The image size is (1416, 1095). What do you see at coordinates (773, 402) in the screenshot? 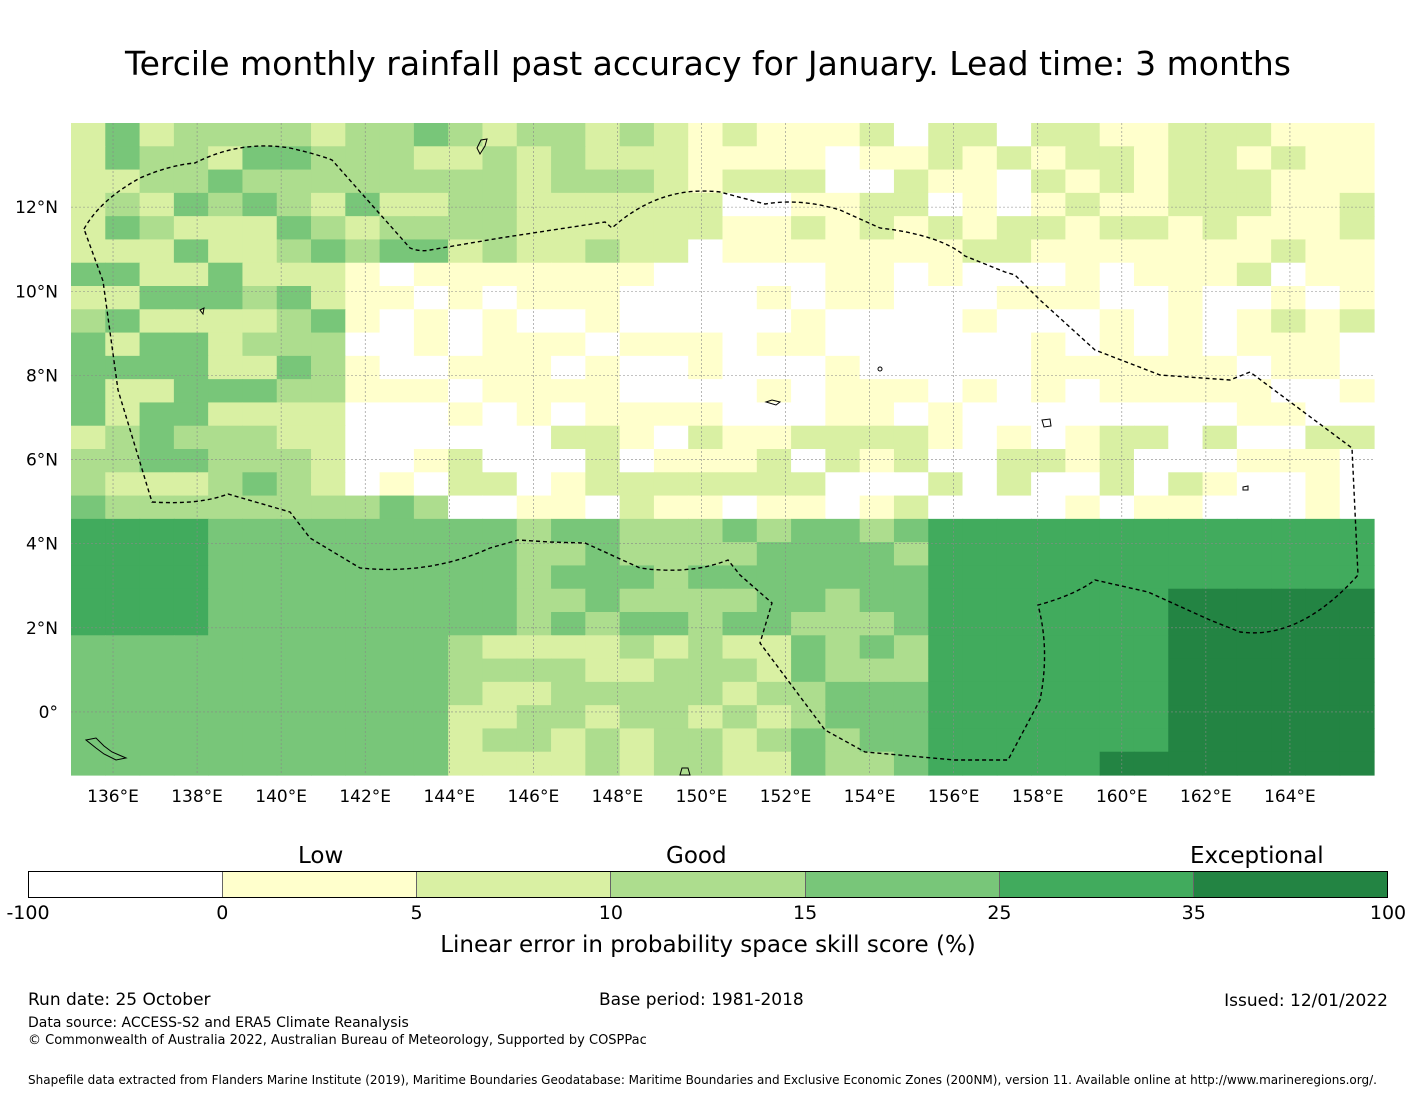
I see `island-chuuk` at bounding box center [773, 402].